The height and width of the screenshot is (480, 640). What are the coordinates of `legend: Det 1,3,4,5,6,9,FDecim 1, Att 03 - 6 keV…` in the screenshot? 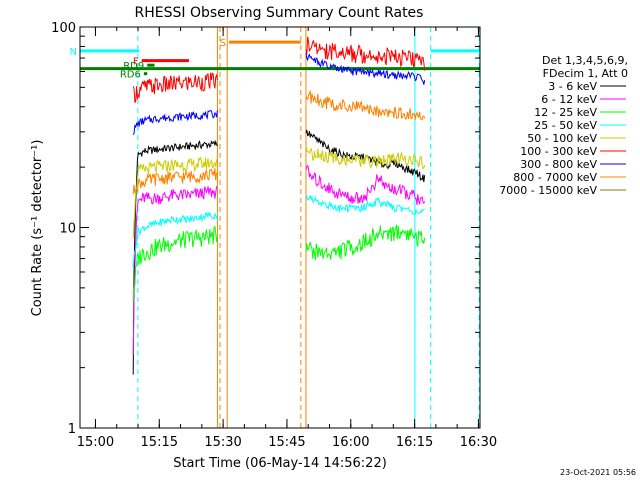 It's located at (563, 125).